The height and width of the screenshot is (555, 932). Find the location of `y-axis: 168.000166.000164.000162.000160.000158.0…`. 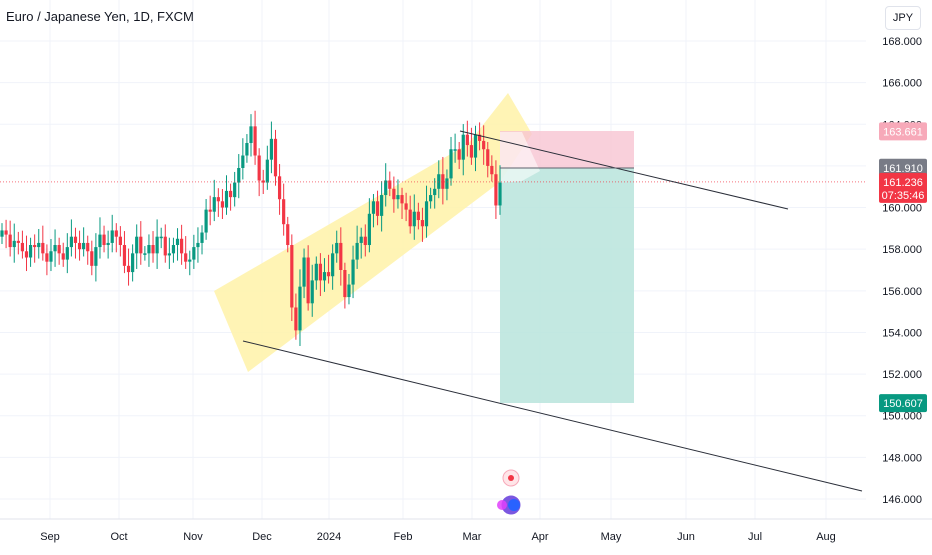

y-axis: 168.000166.000164.000162.000160.000158.0… is located at coordinates (902, 271).